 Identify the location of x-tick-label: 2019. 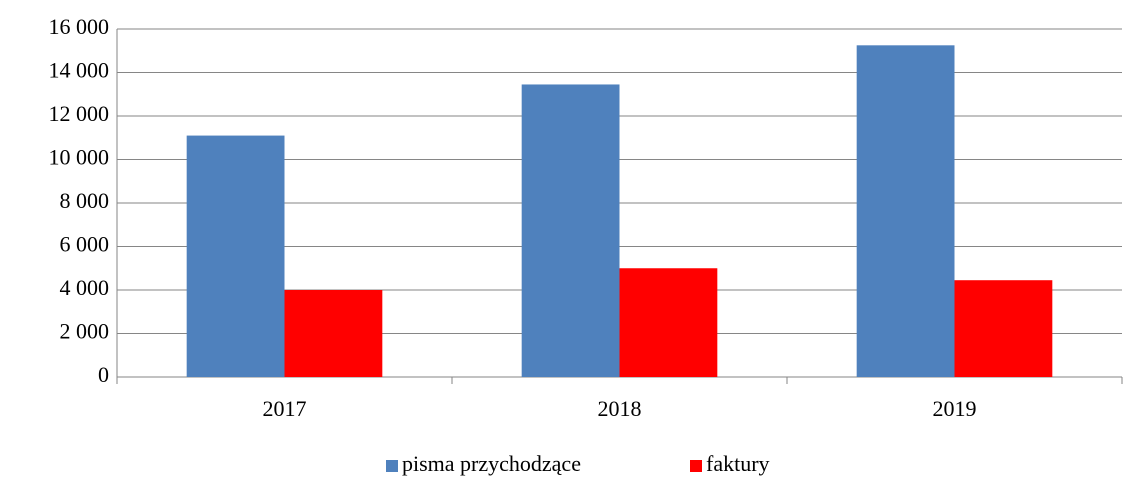
(955, 408).